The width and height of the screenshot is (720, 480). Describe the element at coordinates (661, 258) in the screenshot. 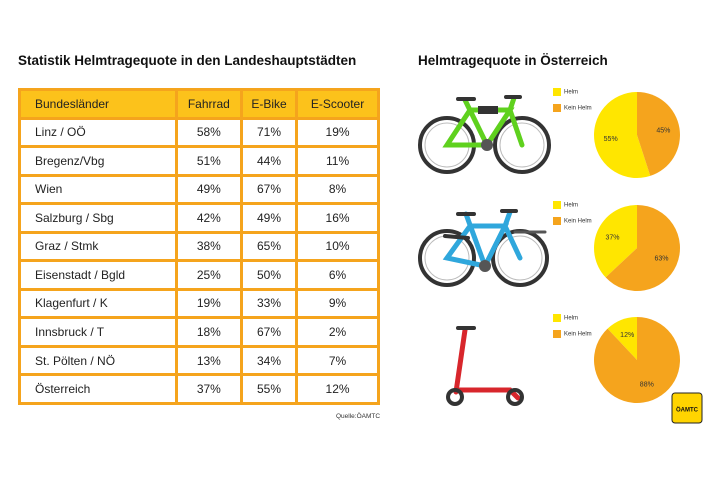

I see `data-label: 63%` at that location.